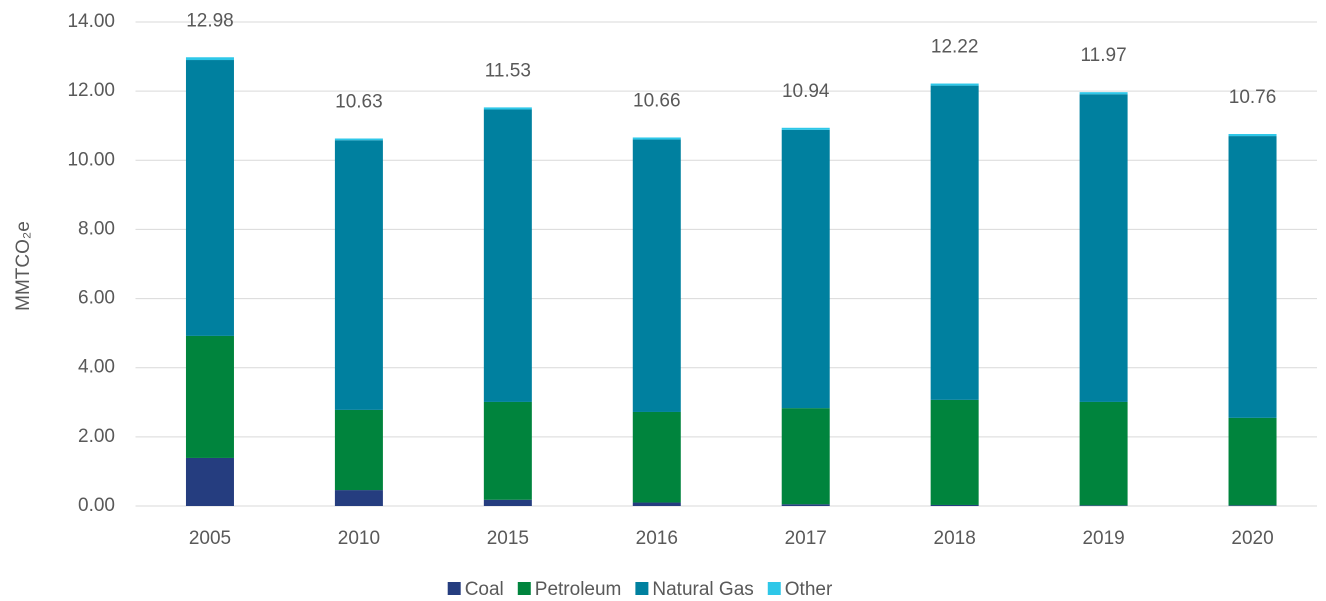 This screenshot has width=1326, height=601. What do you see at coordinates (210, 20) in the screenshot?
I see `total-label: 12.98` at bounding box center [210, 20].